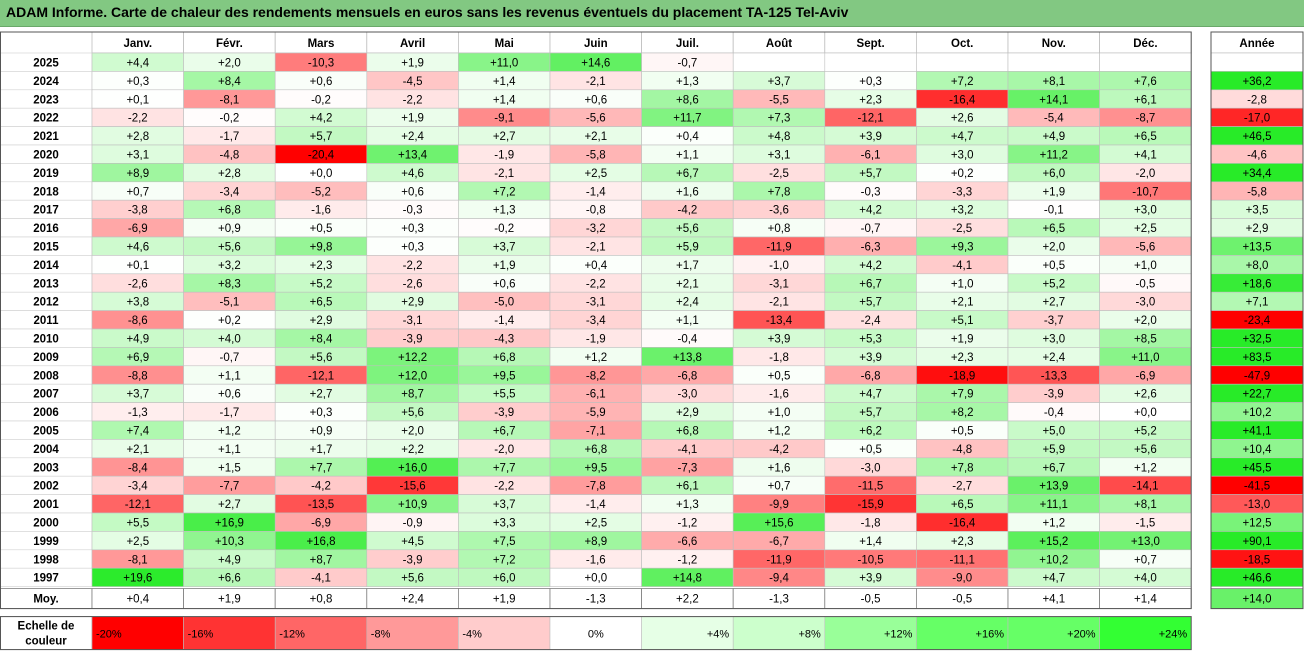  I want to click on year-label: 2009, so click(46, 358).